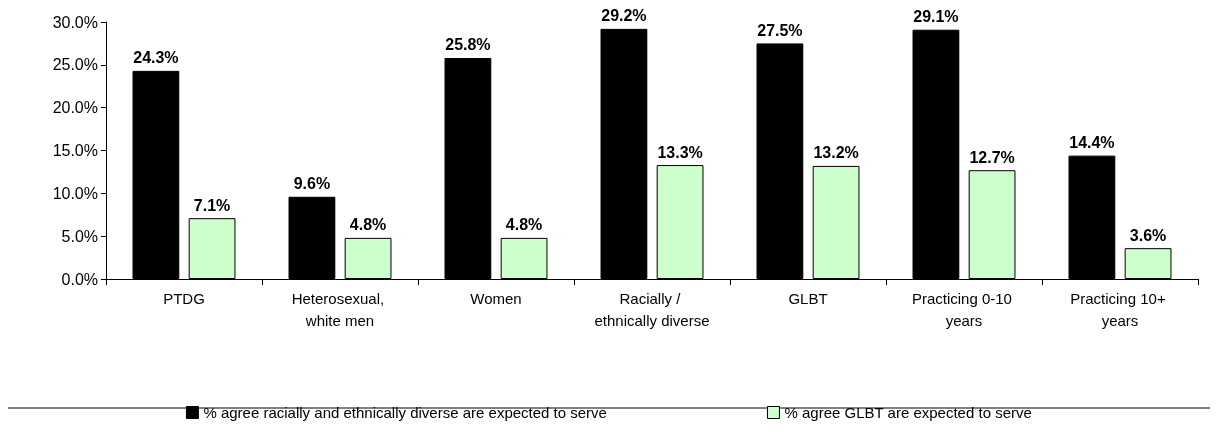 The width and height of the screenshot is (1218, 437). What do you see at coordinates (75, 65) in the screenshot?
I see `y-tick-label: 25.0%` at bounding box center [75, 65].